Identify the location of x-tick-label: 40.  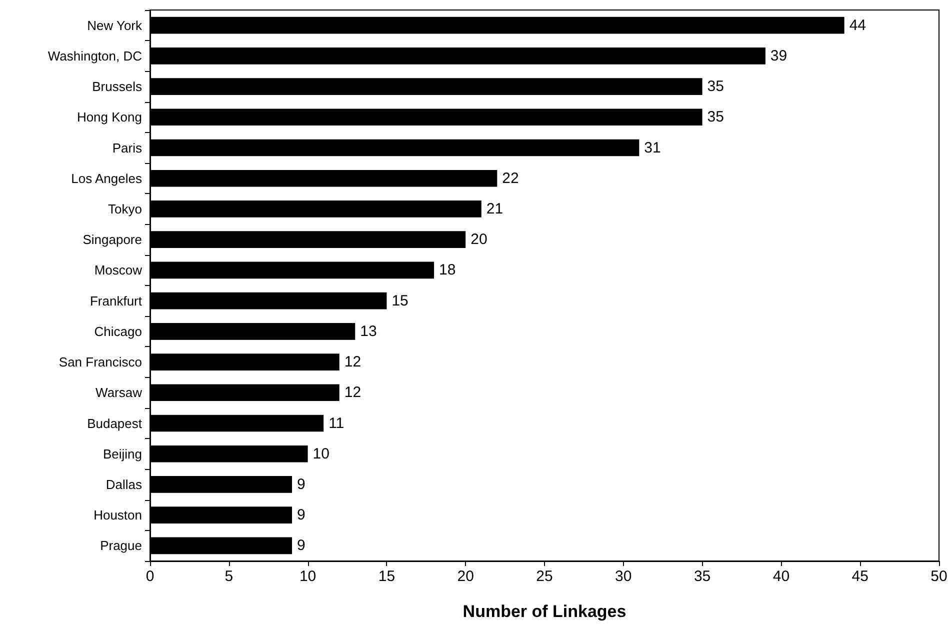
(781, 576).